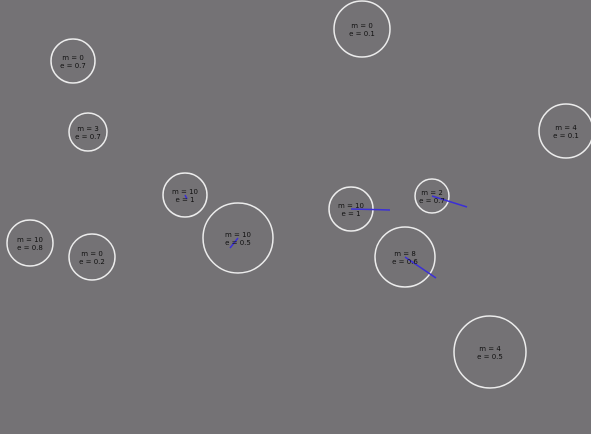  I want to click on particle: m = 3e = 0.7, so click(88, 132).